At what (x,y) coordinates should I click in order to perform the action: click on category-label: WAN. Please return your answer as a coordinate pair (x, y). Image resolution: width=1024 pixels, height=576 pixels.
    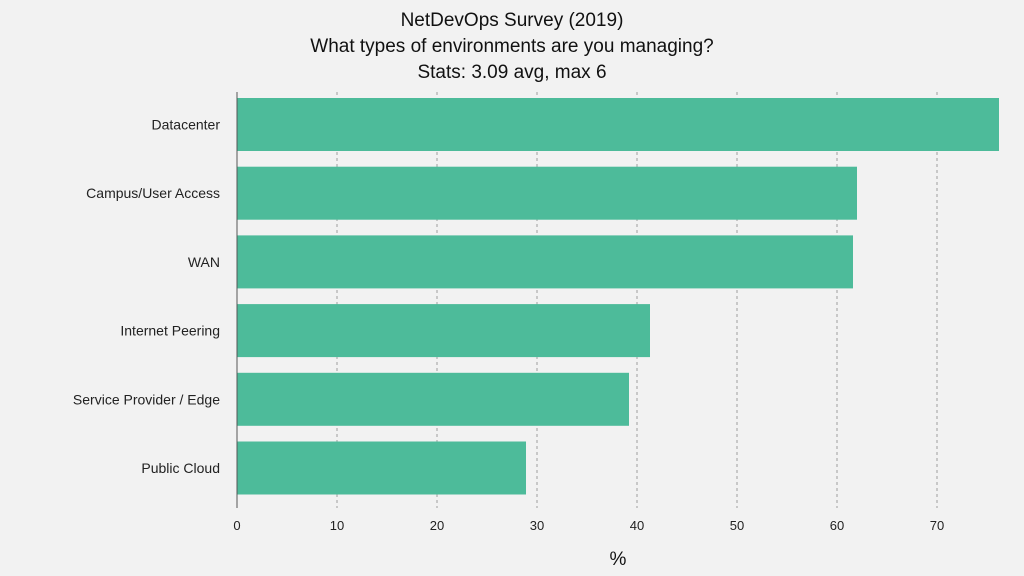
    Looking at the image, I should click on (204, 262).